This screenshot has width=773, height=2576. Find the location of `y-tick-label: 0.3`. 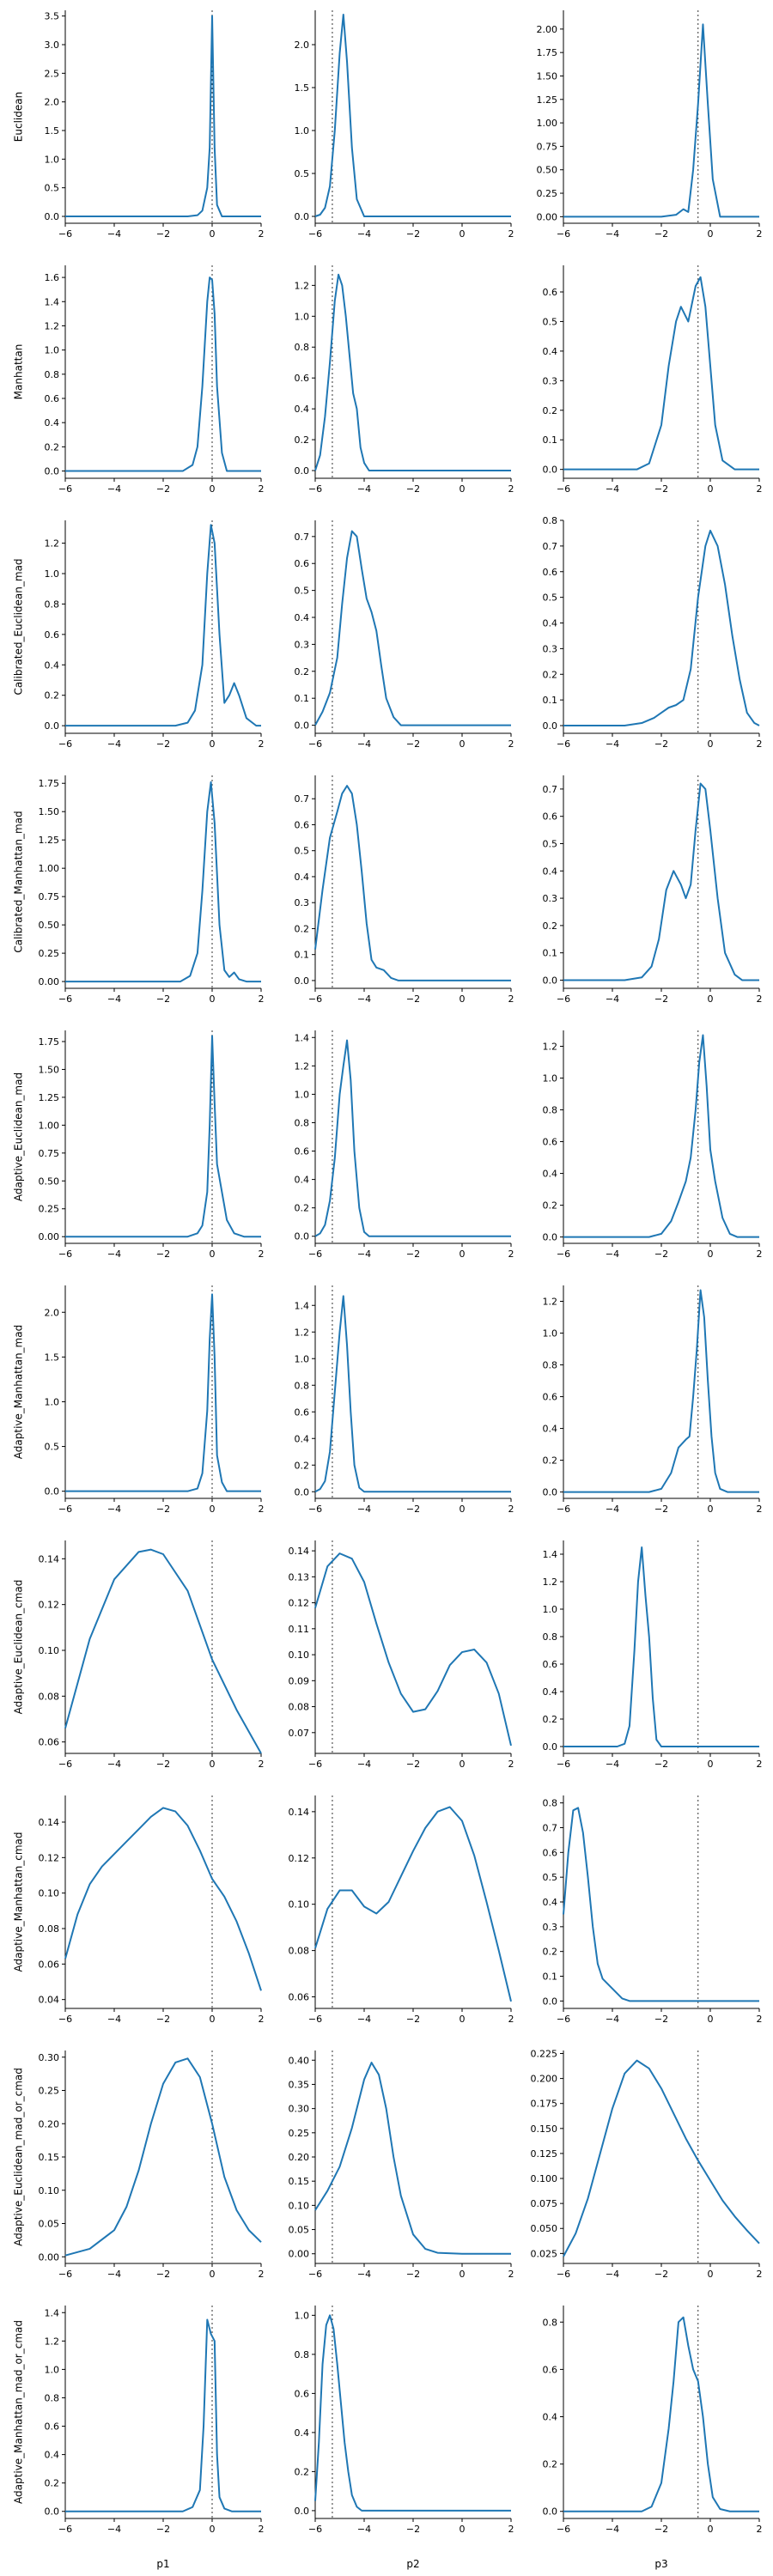

y-tick-label: 0.3 is located at coordinates (550, 1928).